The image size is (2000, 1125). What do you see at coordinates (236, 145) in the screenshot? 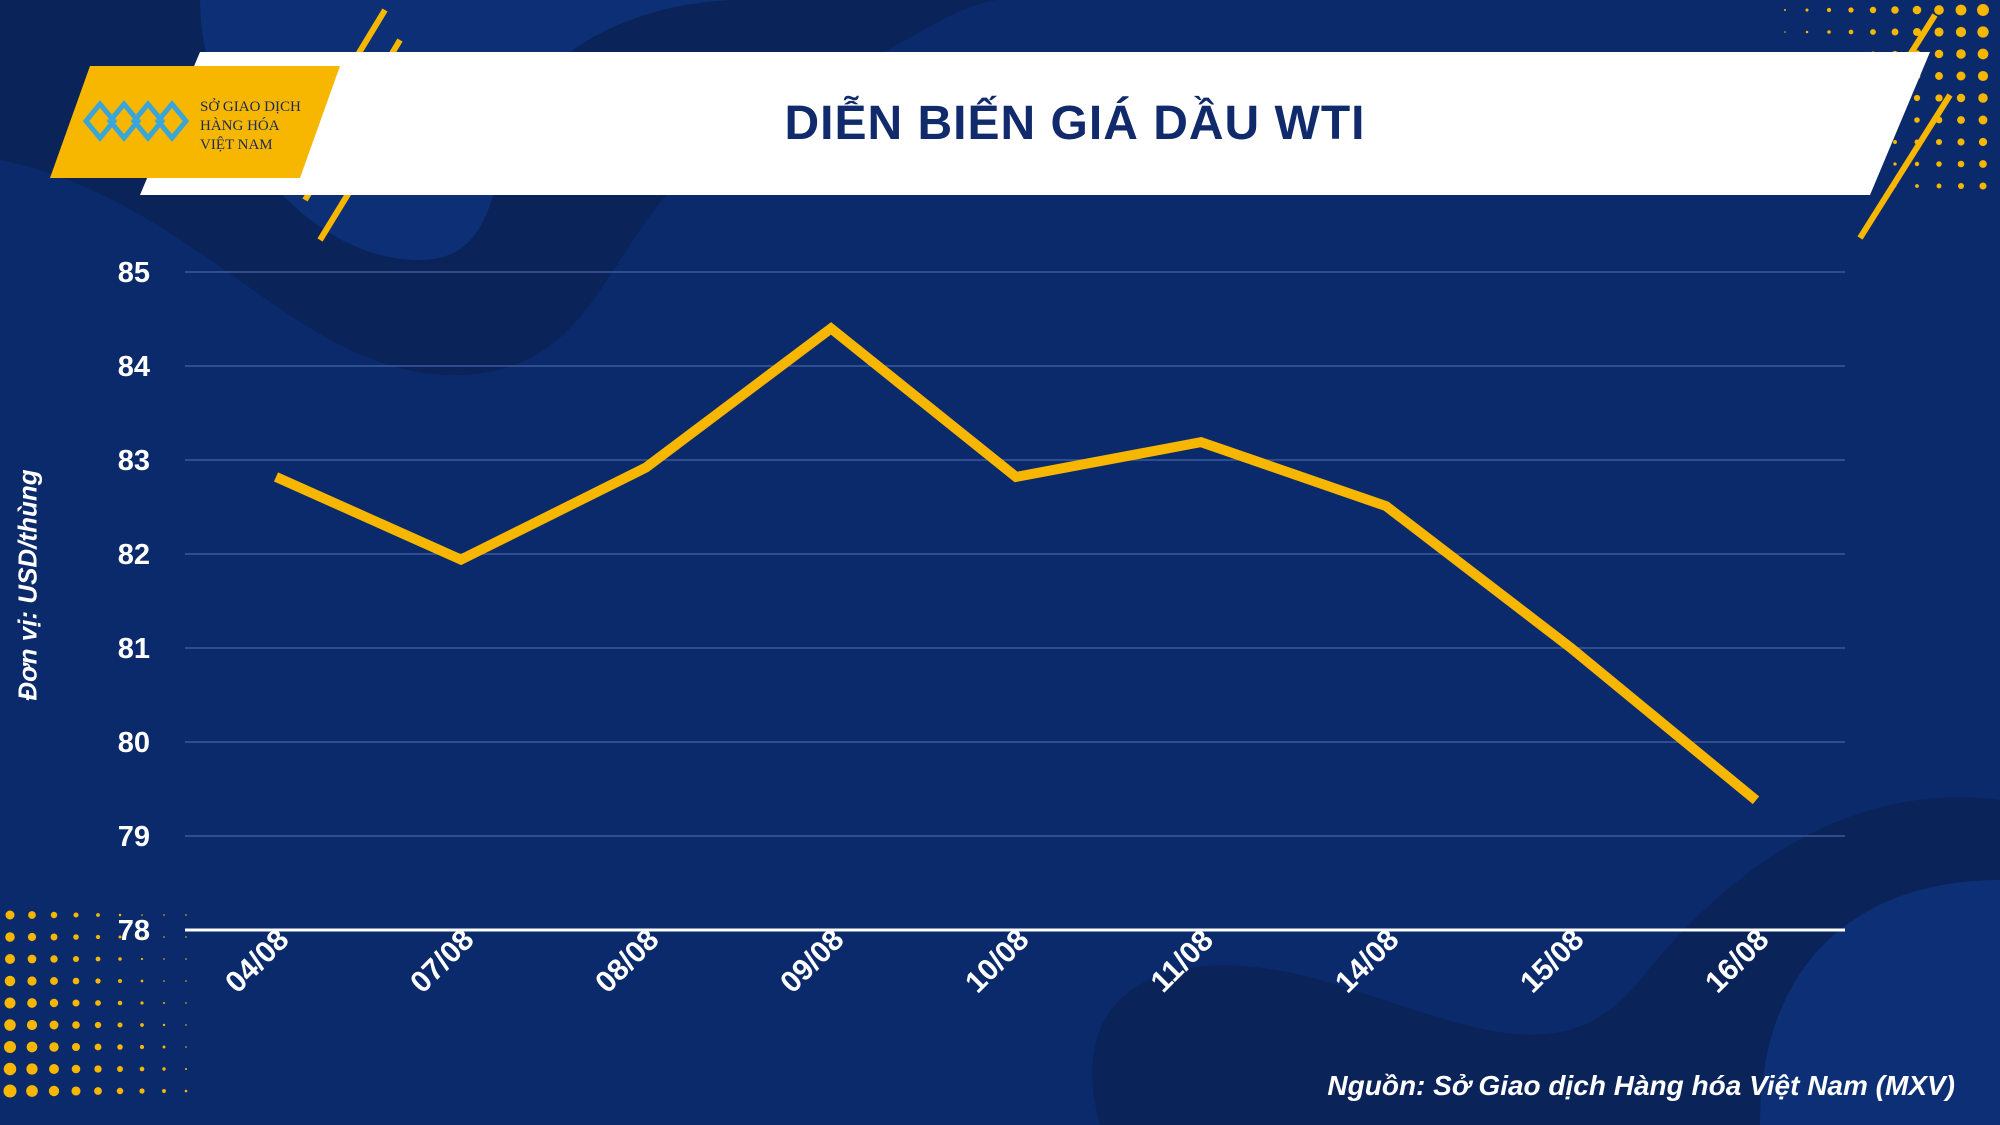
I see `logo-line: VIỆT NAM` at bounding box center [236, 145].